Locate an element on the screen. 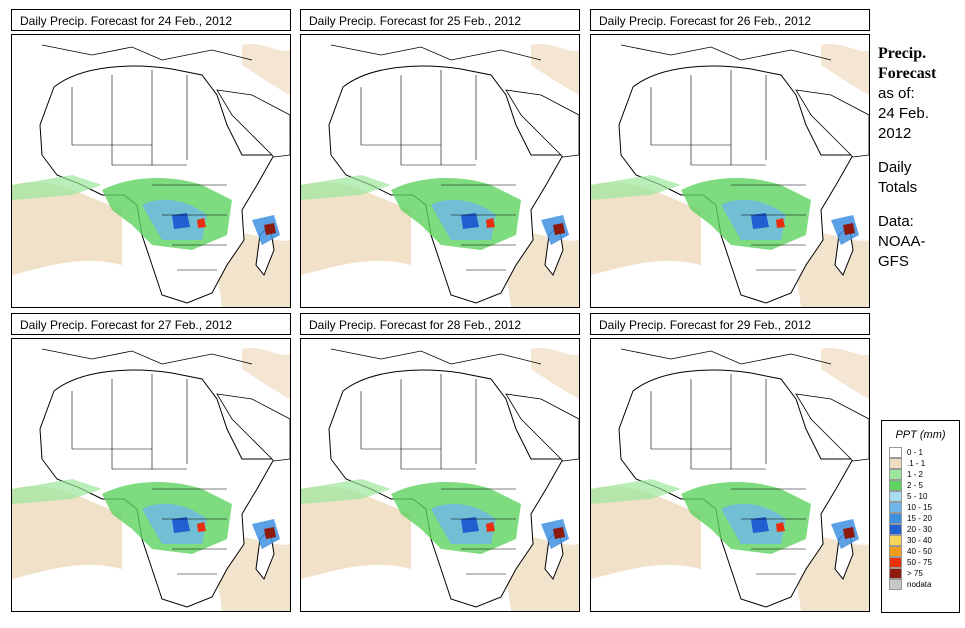 Image resolution: width=965 pixels, height=628 pixels. legend-item: 2 - 5 is located at coordinates (924, 485).